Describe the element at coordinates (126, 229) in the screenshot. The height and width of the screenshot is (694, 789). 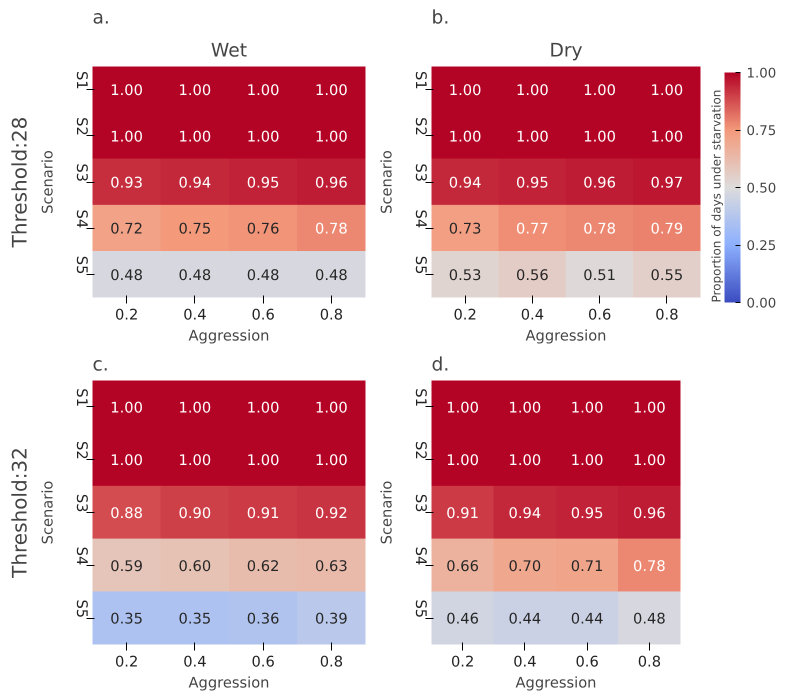
I see `data-label: 0.72` at that location.